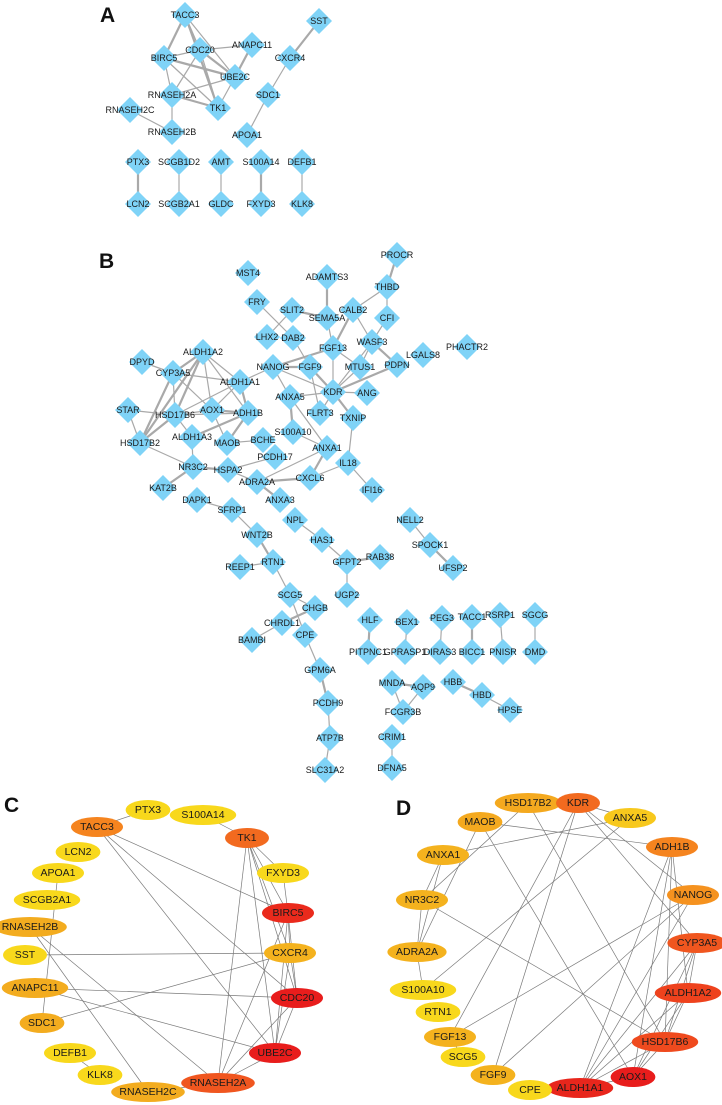 The height and width of the screenshot is (1105, 722). What do you see at coordinates (320, 670) in the screenshot?
I see `node-b-gpm6a: GPM6A` at bounding box center [320, 670].